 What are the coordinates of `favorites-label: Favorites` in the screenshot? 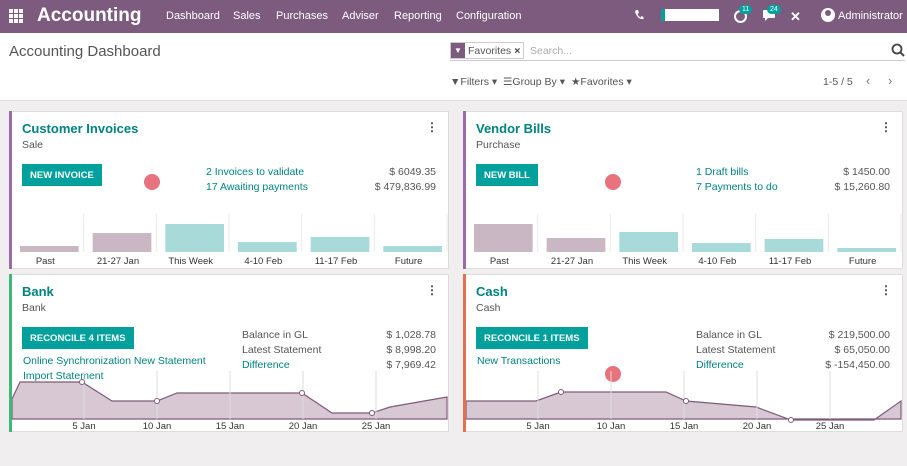 It's located at (602, 82).